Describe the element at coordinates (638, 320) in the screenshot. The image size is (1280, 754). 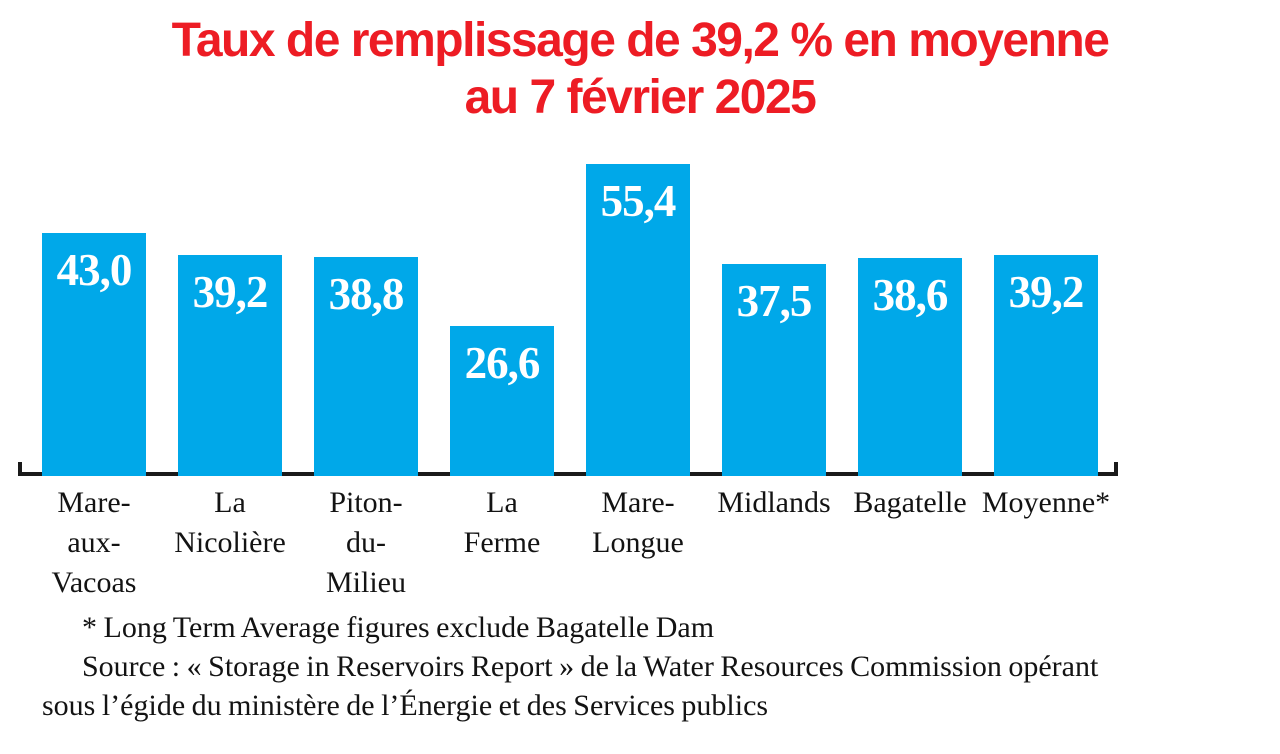
I see `bar-mare-longue: 55,4` at that location.